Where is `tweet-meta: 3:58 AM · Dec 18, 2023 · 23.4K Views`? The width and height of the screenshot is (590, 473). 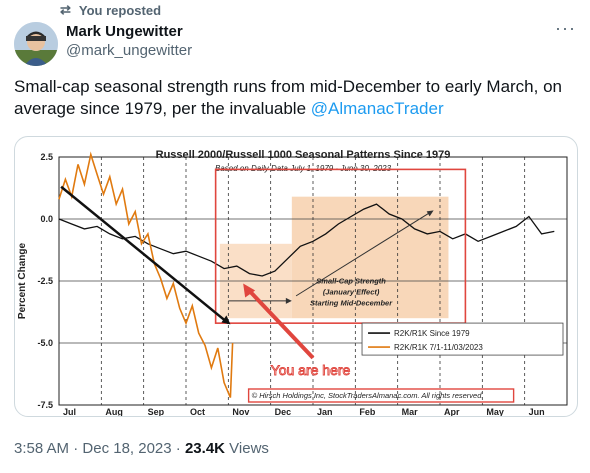 tweet-meta: 3:58 AM · Dec 18, 2023 · 23.4K Views is located at coordinates (141, 448).